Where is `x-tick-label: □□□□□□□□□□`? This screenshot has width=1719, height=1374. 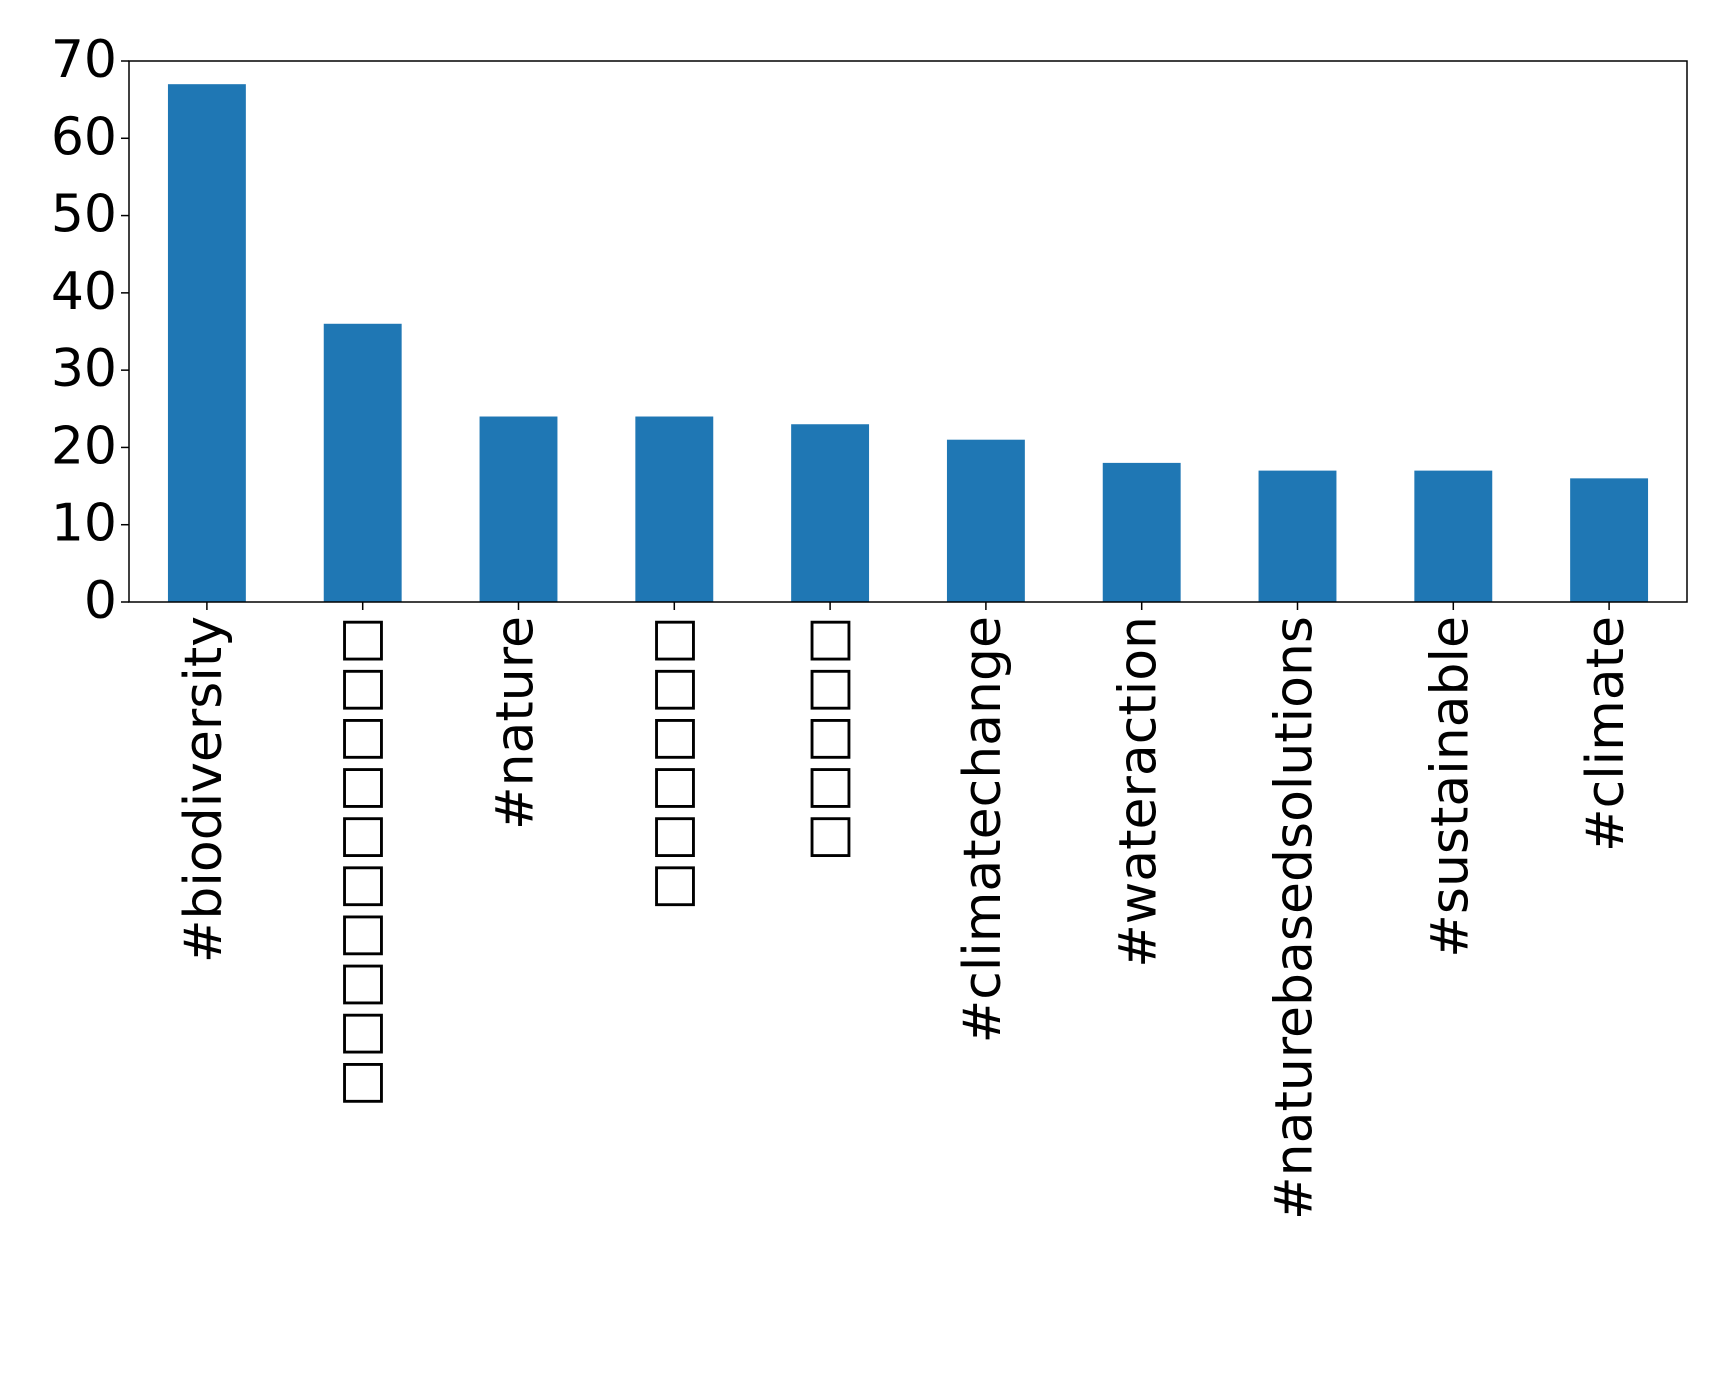
x-tick-label: □□□□□□□□□□ is located at coordinates (360, 861).